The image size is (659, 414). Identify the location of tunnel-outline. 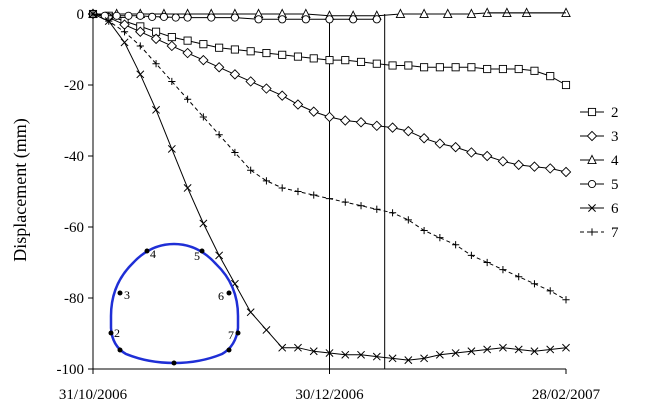
(174, 303).